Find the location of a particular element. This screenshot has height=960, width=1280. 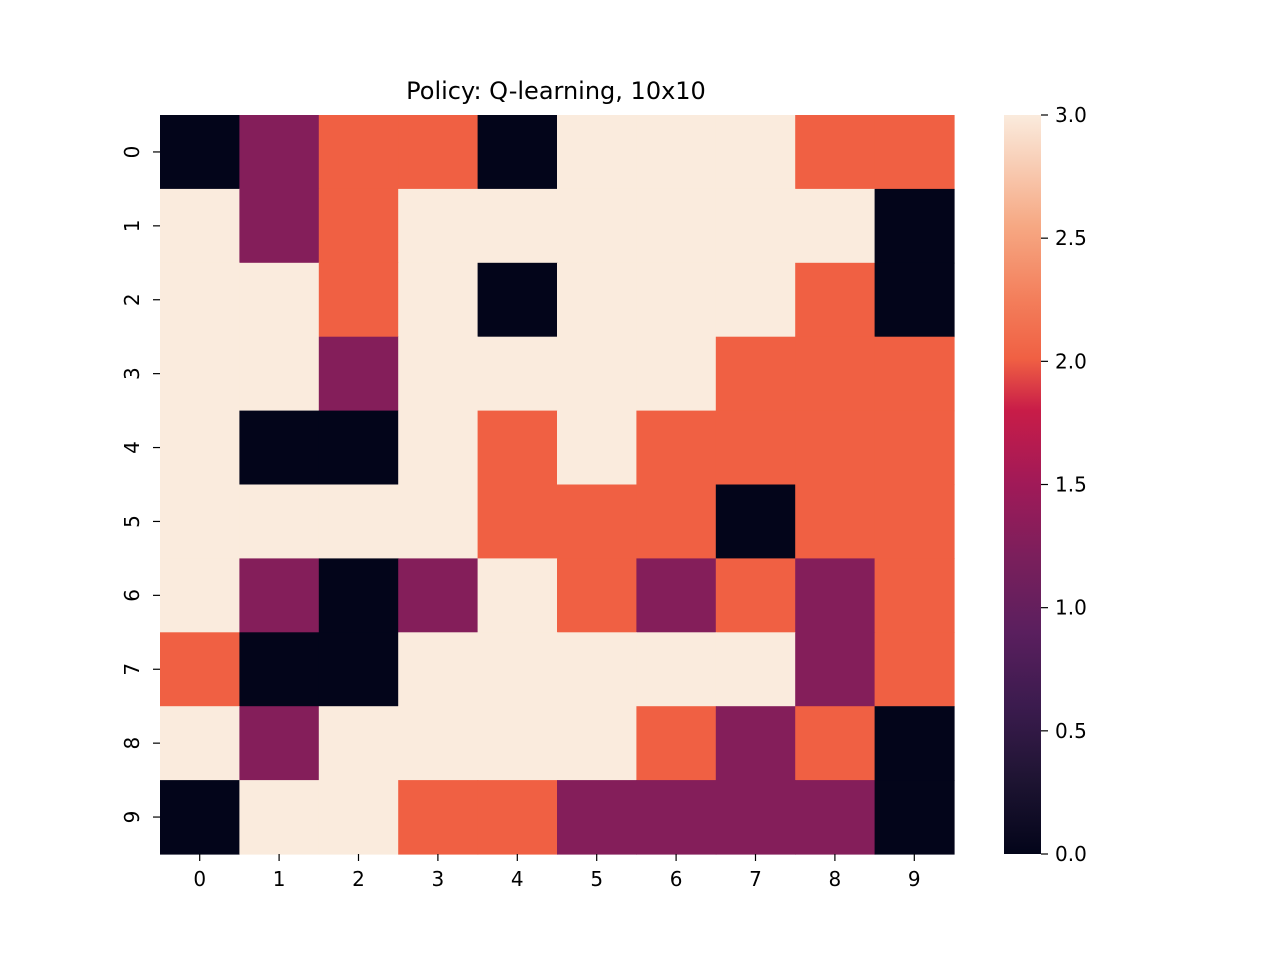

x-tick-label: 0 is located at coordinates (199, 879).